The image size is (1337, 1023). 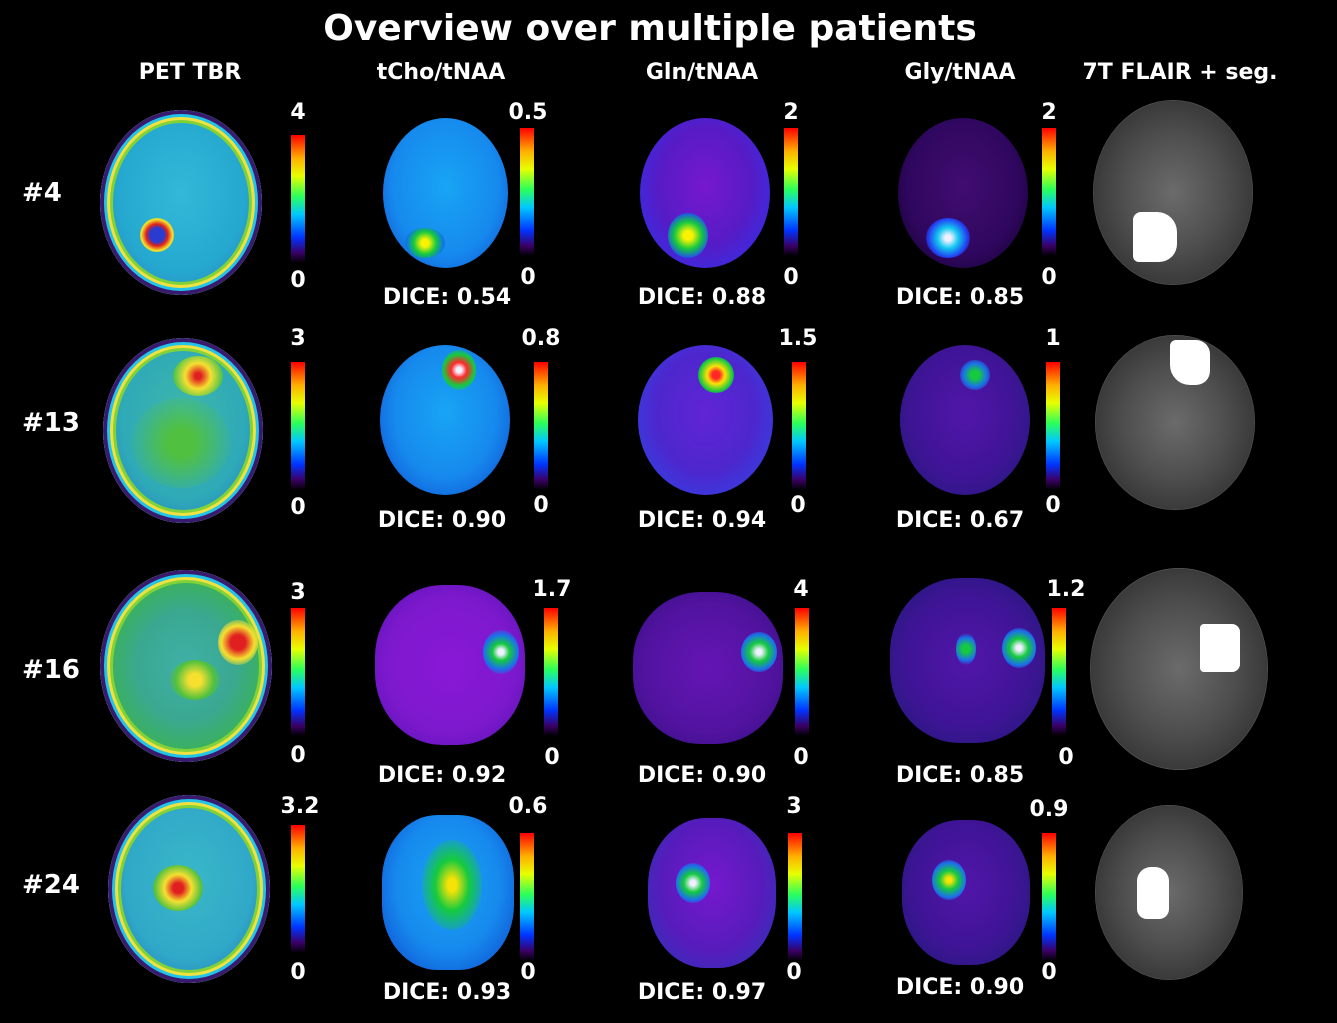 I want to click on gly-colorbar-max: 1.2, so click(x=1066, y=589).